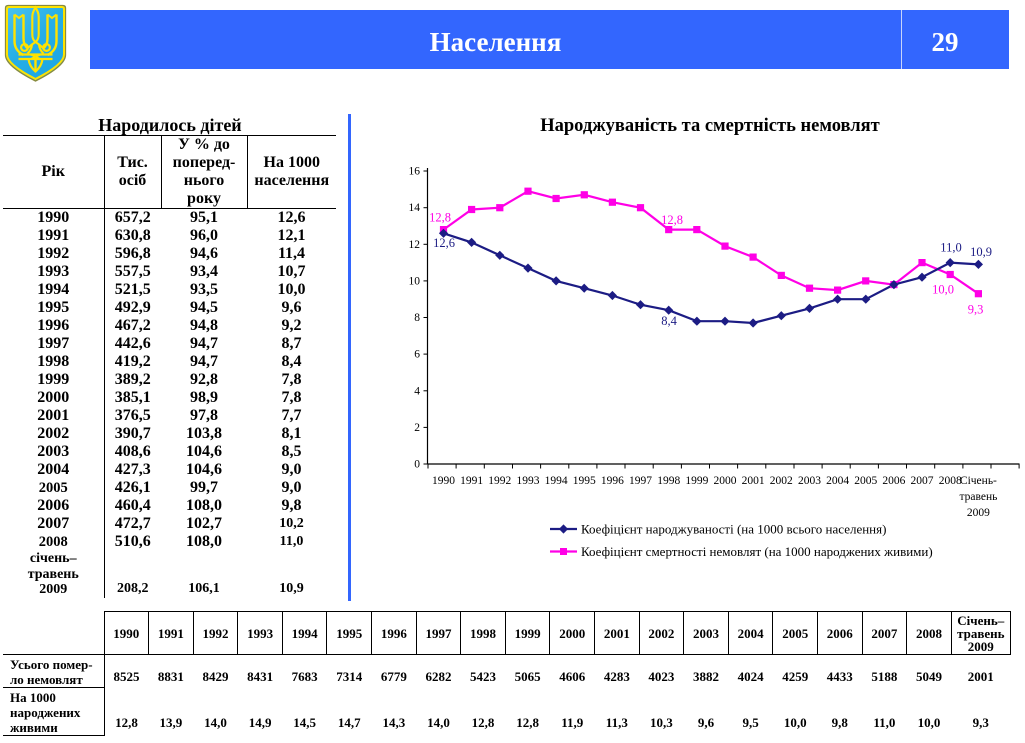 This screenshot has width=1025, height=743. Describe the element at coordinates (710, 126) in the screenshot. I see `svg-text:Народжуваність та смертність н: Народжуваність та смертність немовлят` at that location.